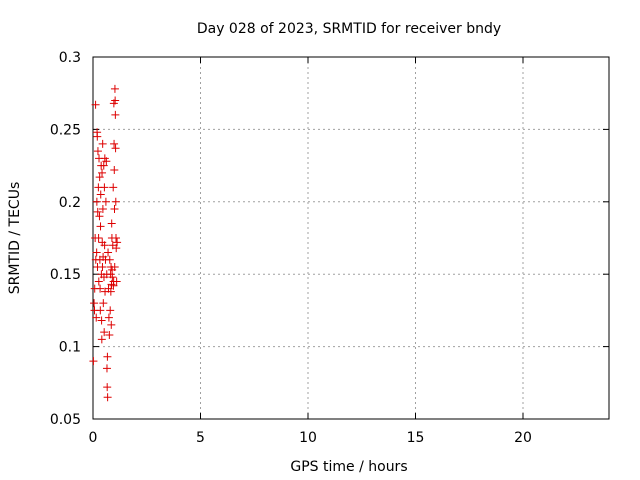  What do you see at coordinates (200, 438) in the screenshot?
I see `x-tick-label: 5` at bounding box center [200, 438].